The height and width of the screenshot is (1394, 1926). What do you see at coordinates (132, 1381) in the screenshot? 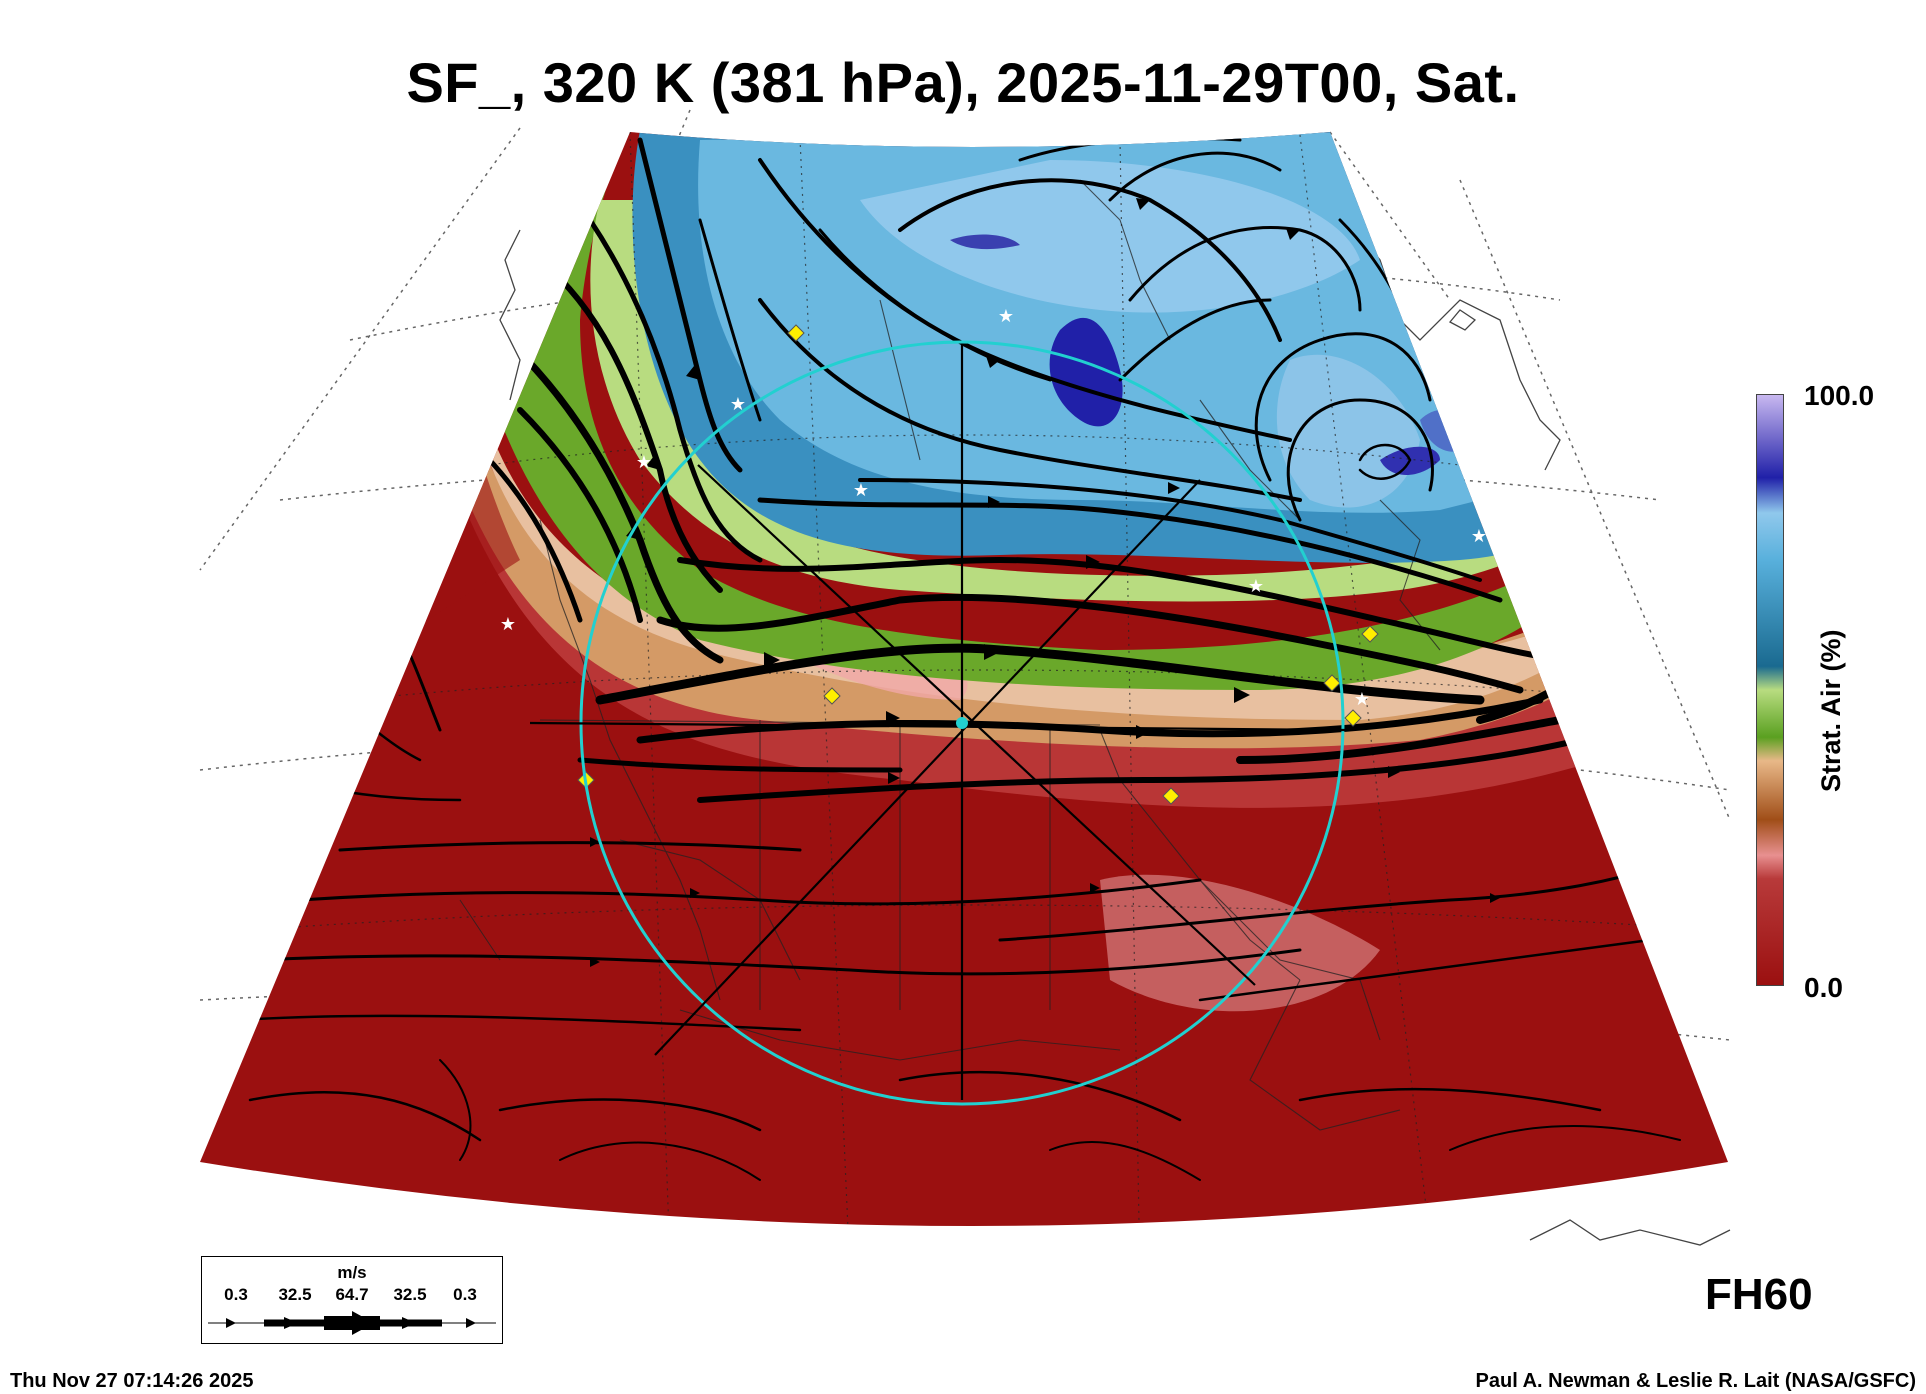
I see `footer-timestamp: Thu Nov 27 07:14:26 2025` at bounding box center [132, 1381].